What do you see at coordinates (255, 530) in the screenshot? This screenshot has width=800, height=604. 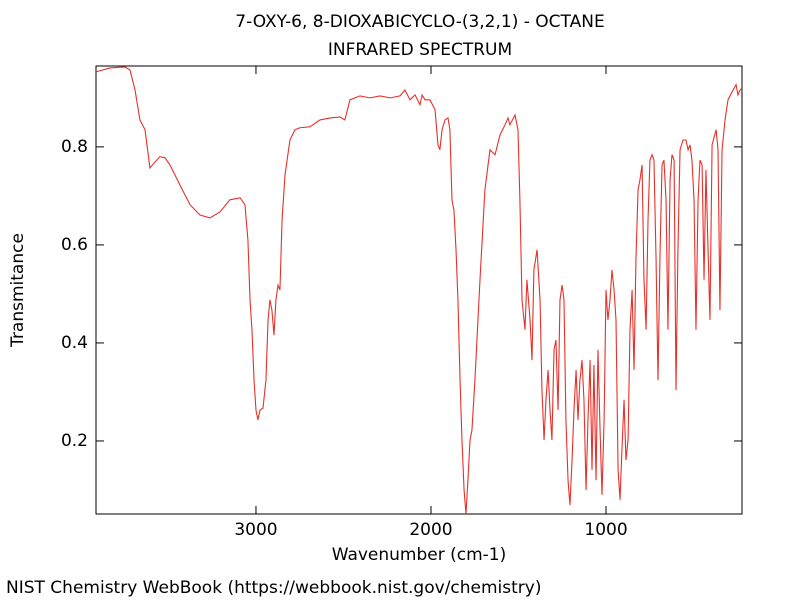 I see `x-tick-label: 3000` at bounding box center [255, 530].